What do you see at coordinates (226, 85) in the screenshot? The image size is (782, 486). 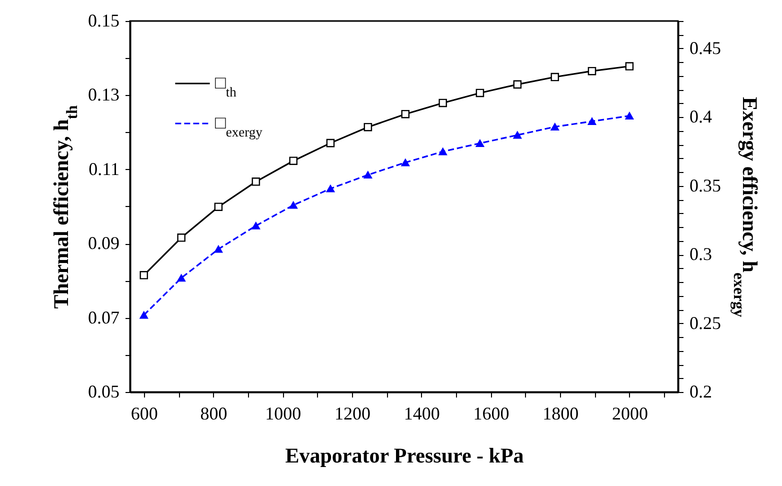 I see `legend-label: □$_{th}$` at bounding box center [226, 85].